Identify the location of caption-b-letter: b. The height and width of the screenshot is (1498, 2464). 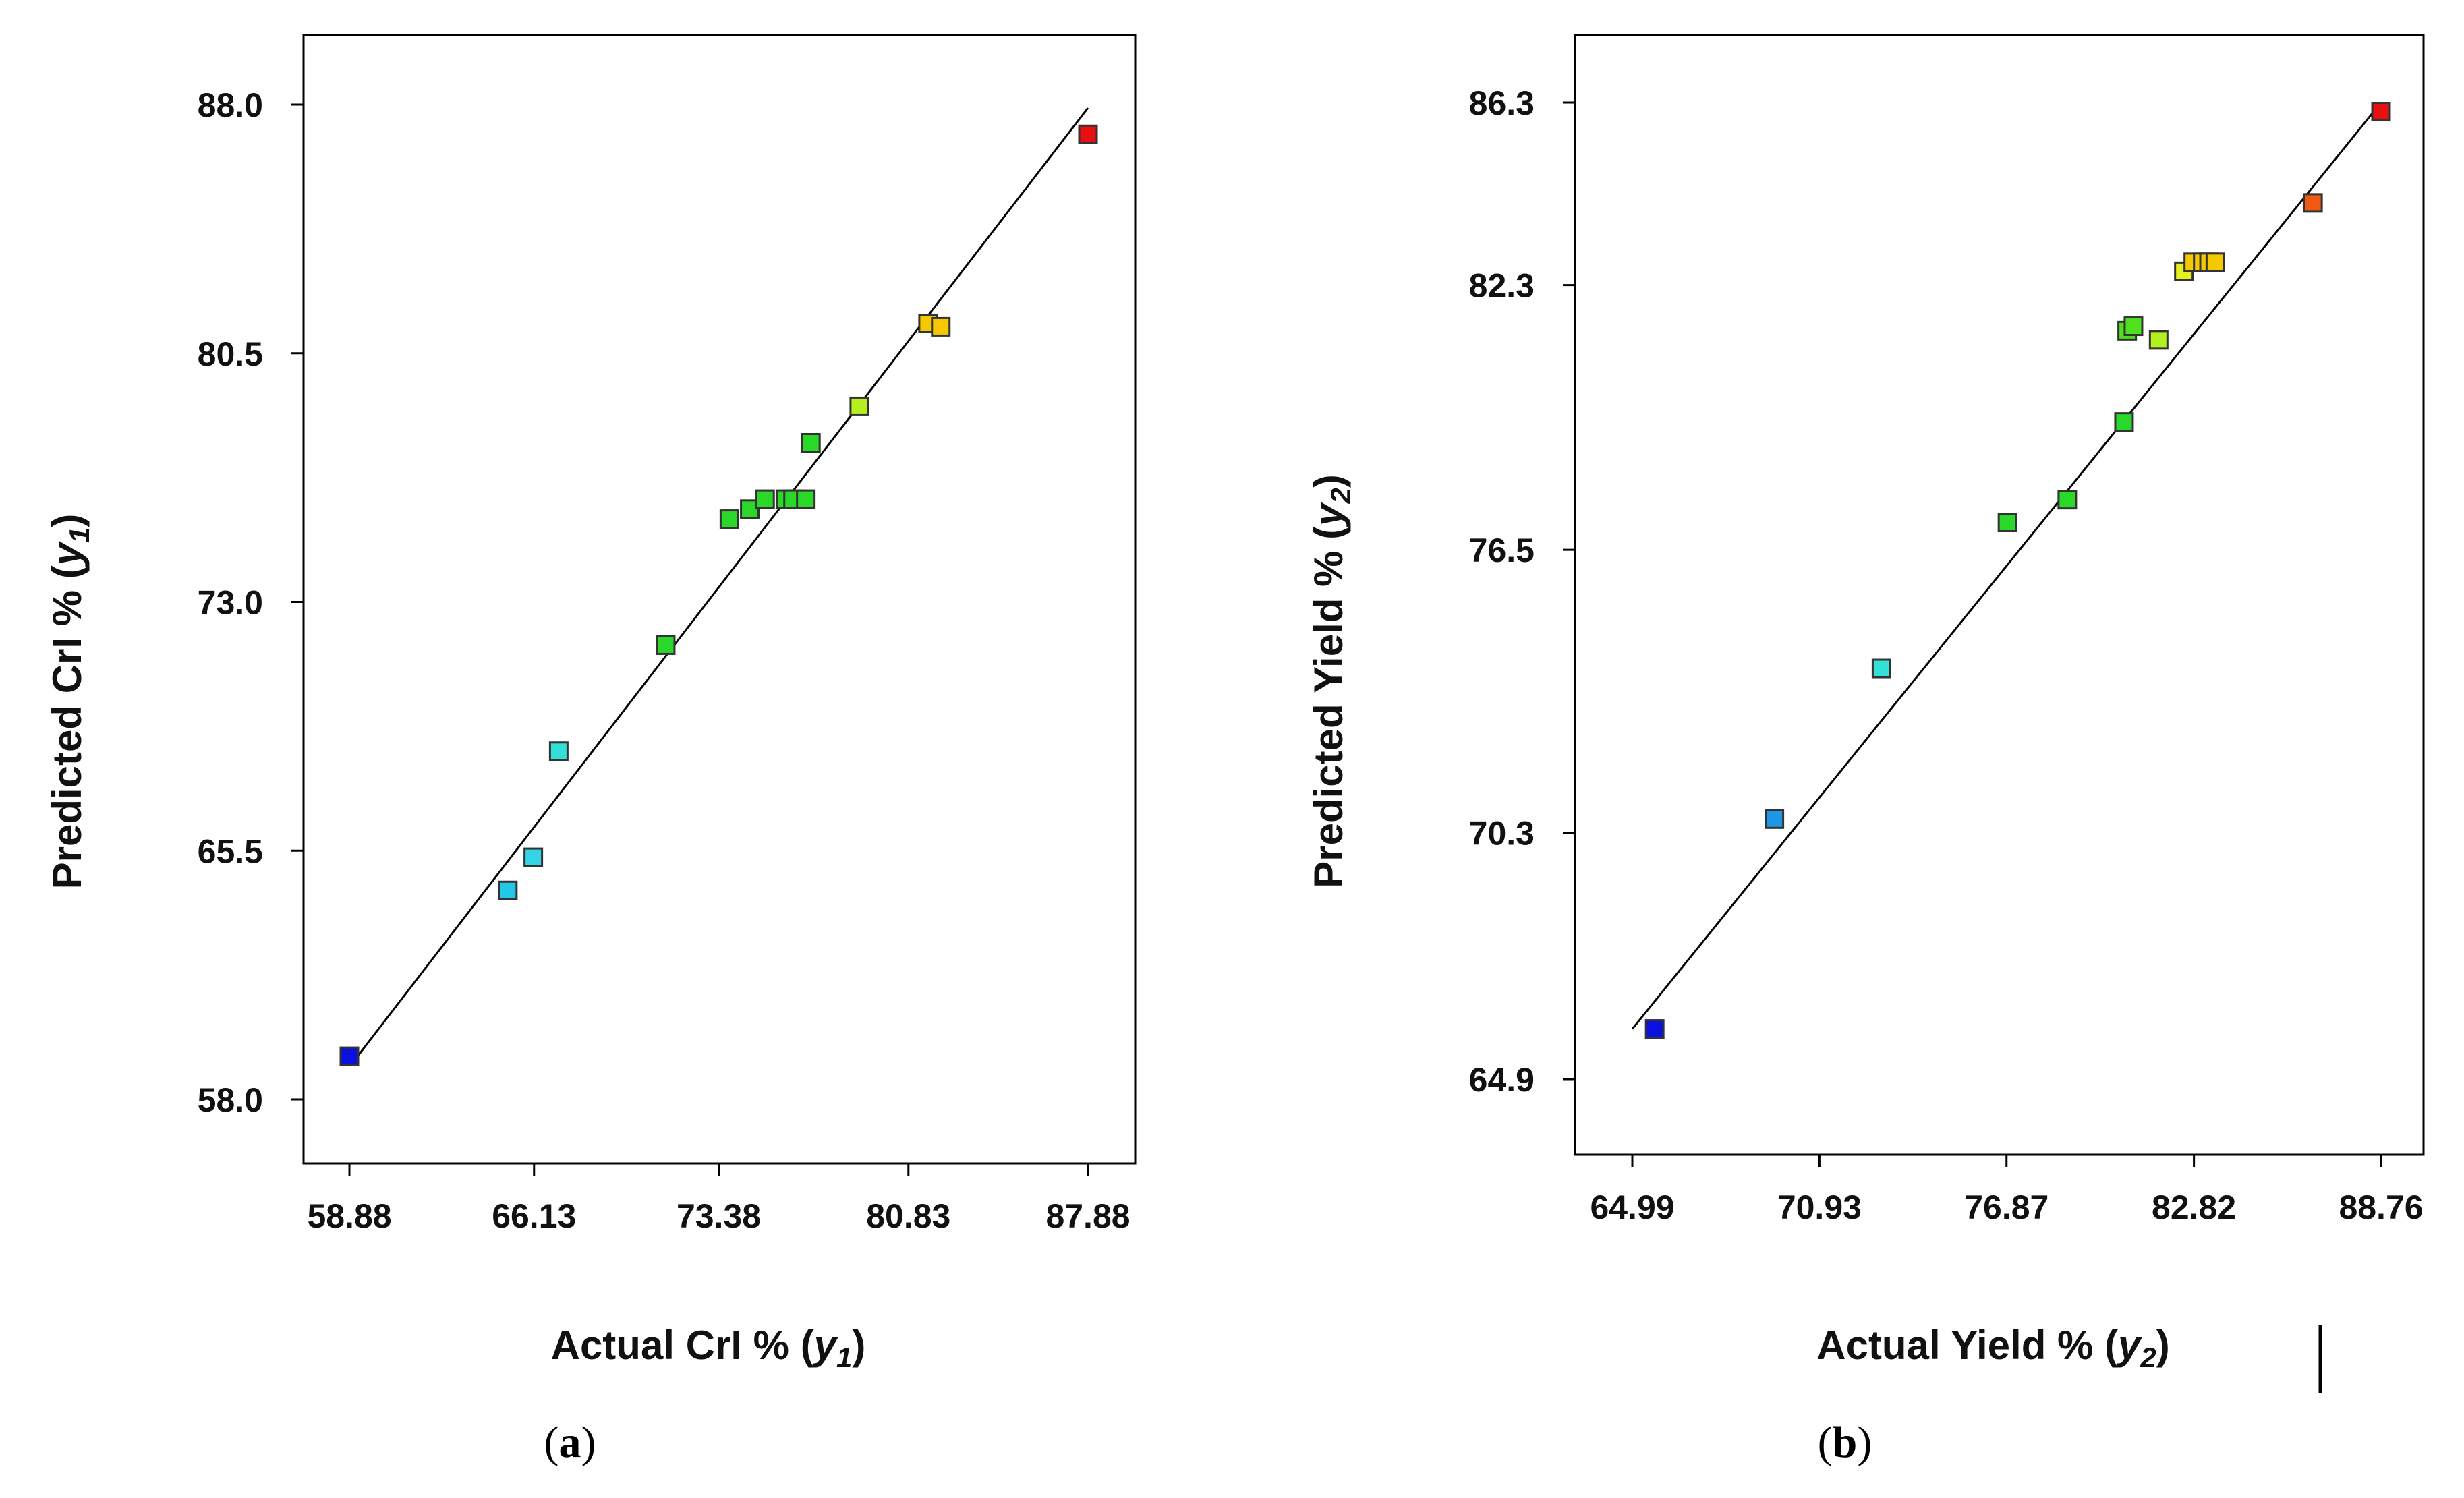
(1845, 1443).